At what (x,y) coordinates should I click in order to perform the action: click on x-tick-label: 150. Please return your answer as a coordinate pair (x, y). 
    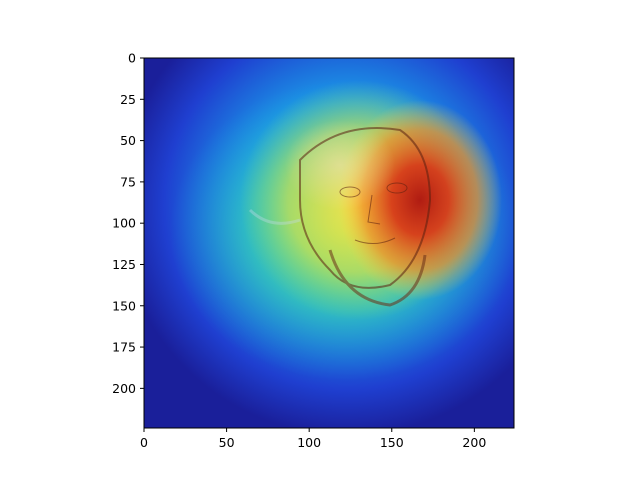
    Looking at the image, I should click on (392, 442).